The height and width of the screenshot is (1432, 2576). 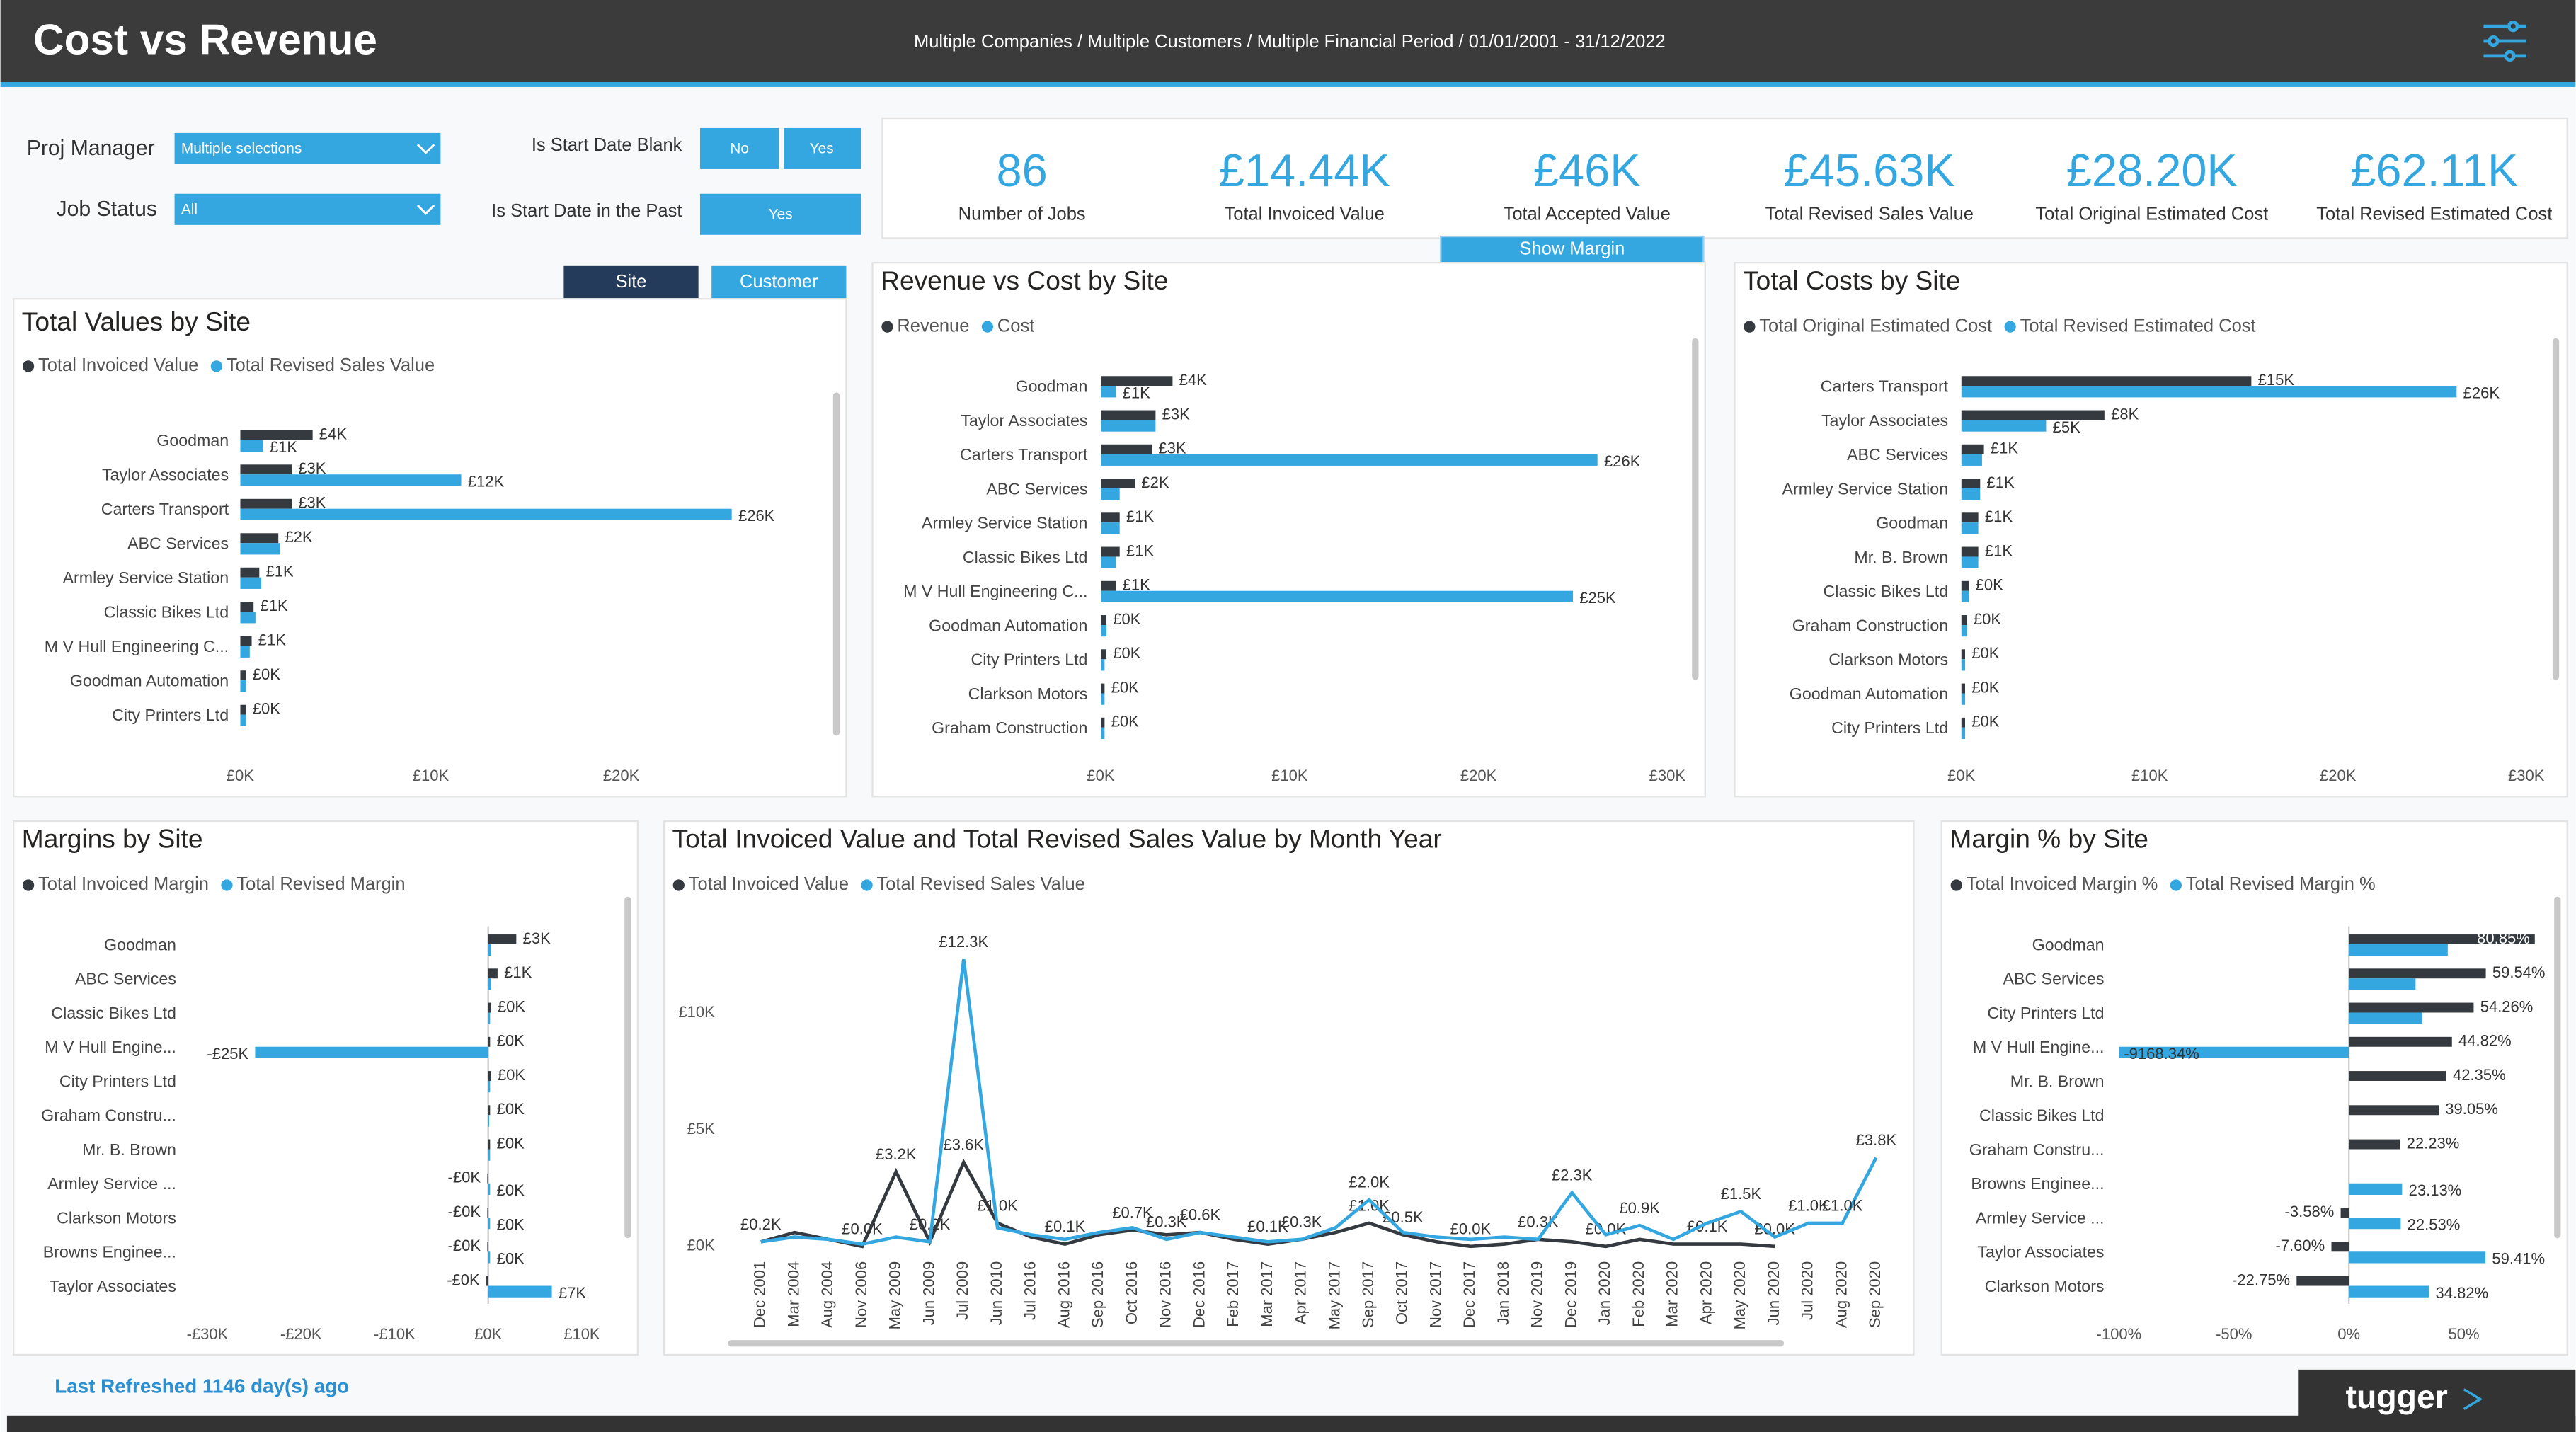 I want to click on category-label: Classic Bikes Ltd, so click(x=2042, y=1115).